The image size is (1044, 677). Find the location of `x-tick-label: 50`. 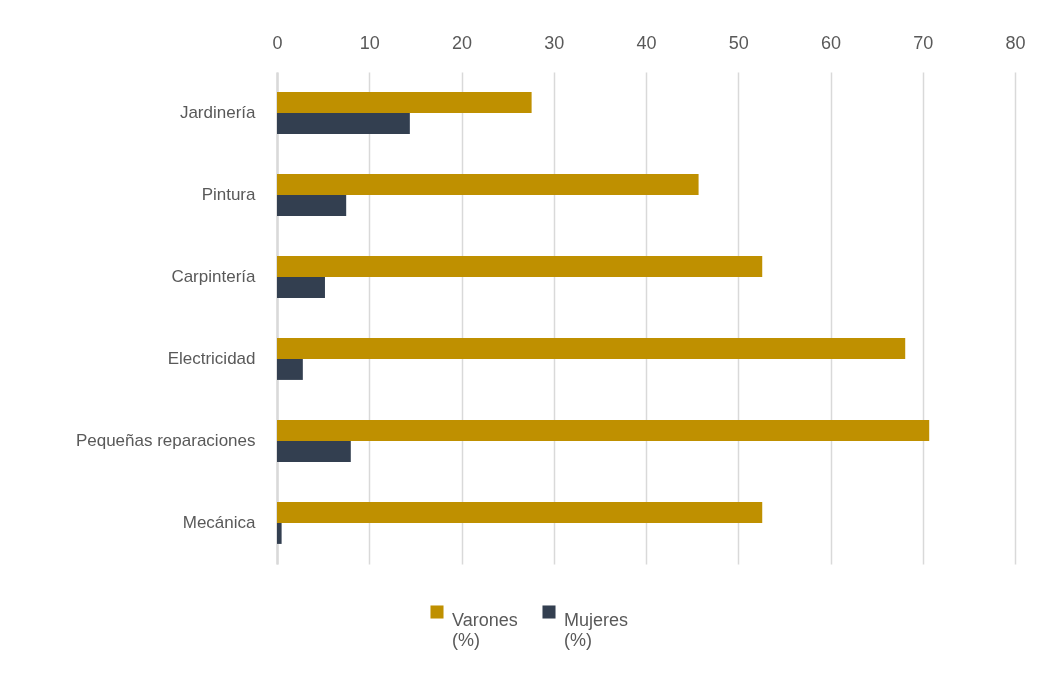

x-tick-label: 50 is located at coordinates (738, 42).